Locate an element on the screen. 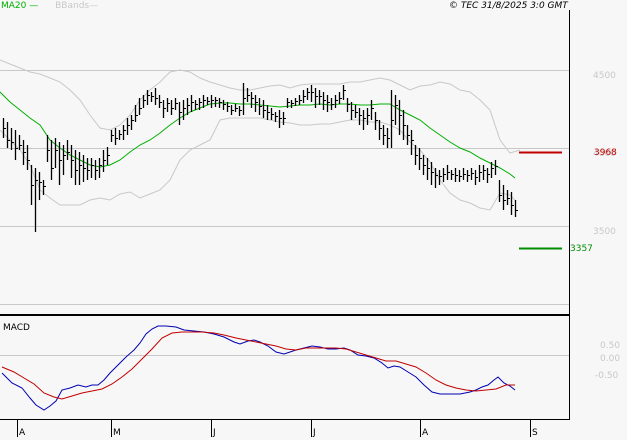 This screenshot has width=627, height=440. legend: MA20 — BBands— is located at coordinates (49, 6).